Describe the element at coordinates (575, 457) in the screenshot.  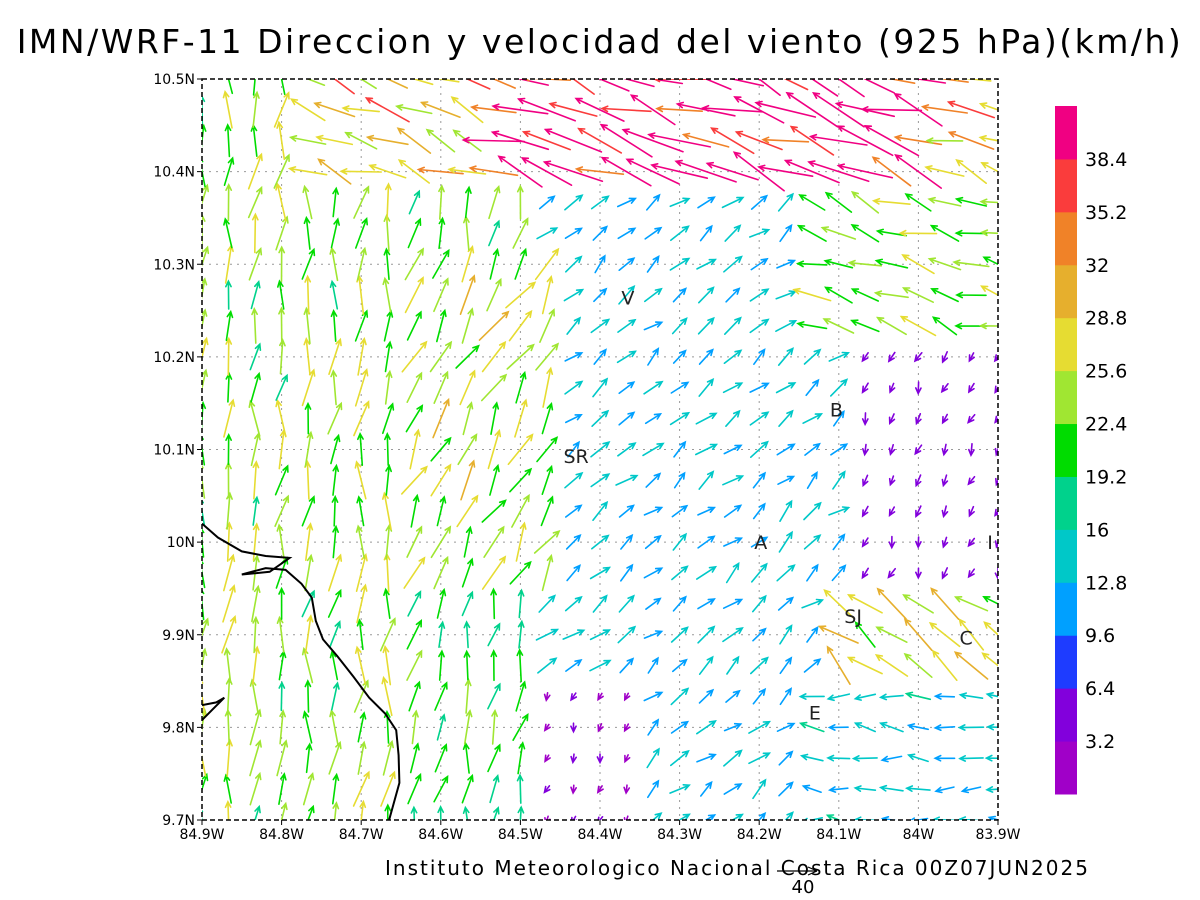
I see `place-label: SR` at that location.